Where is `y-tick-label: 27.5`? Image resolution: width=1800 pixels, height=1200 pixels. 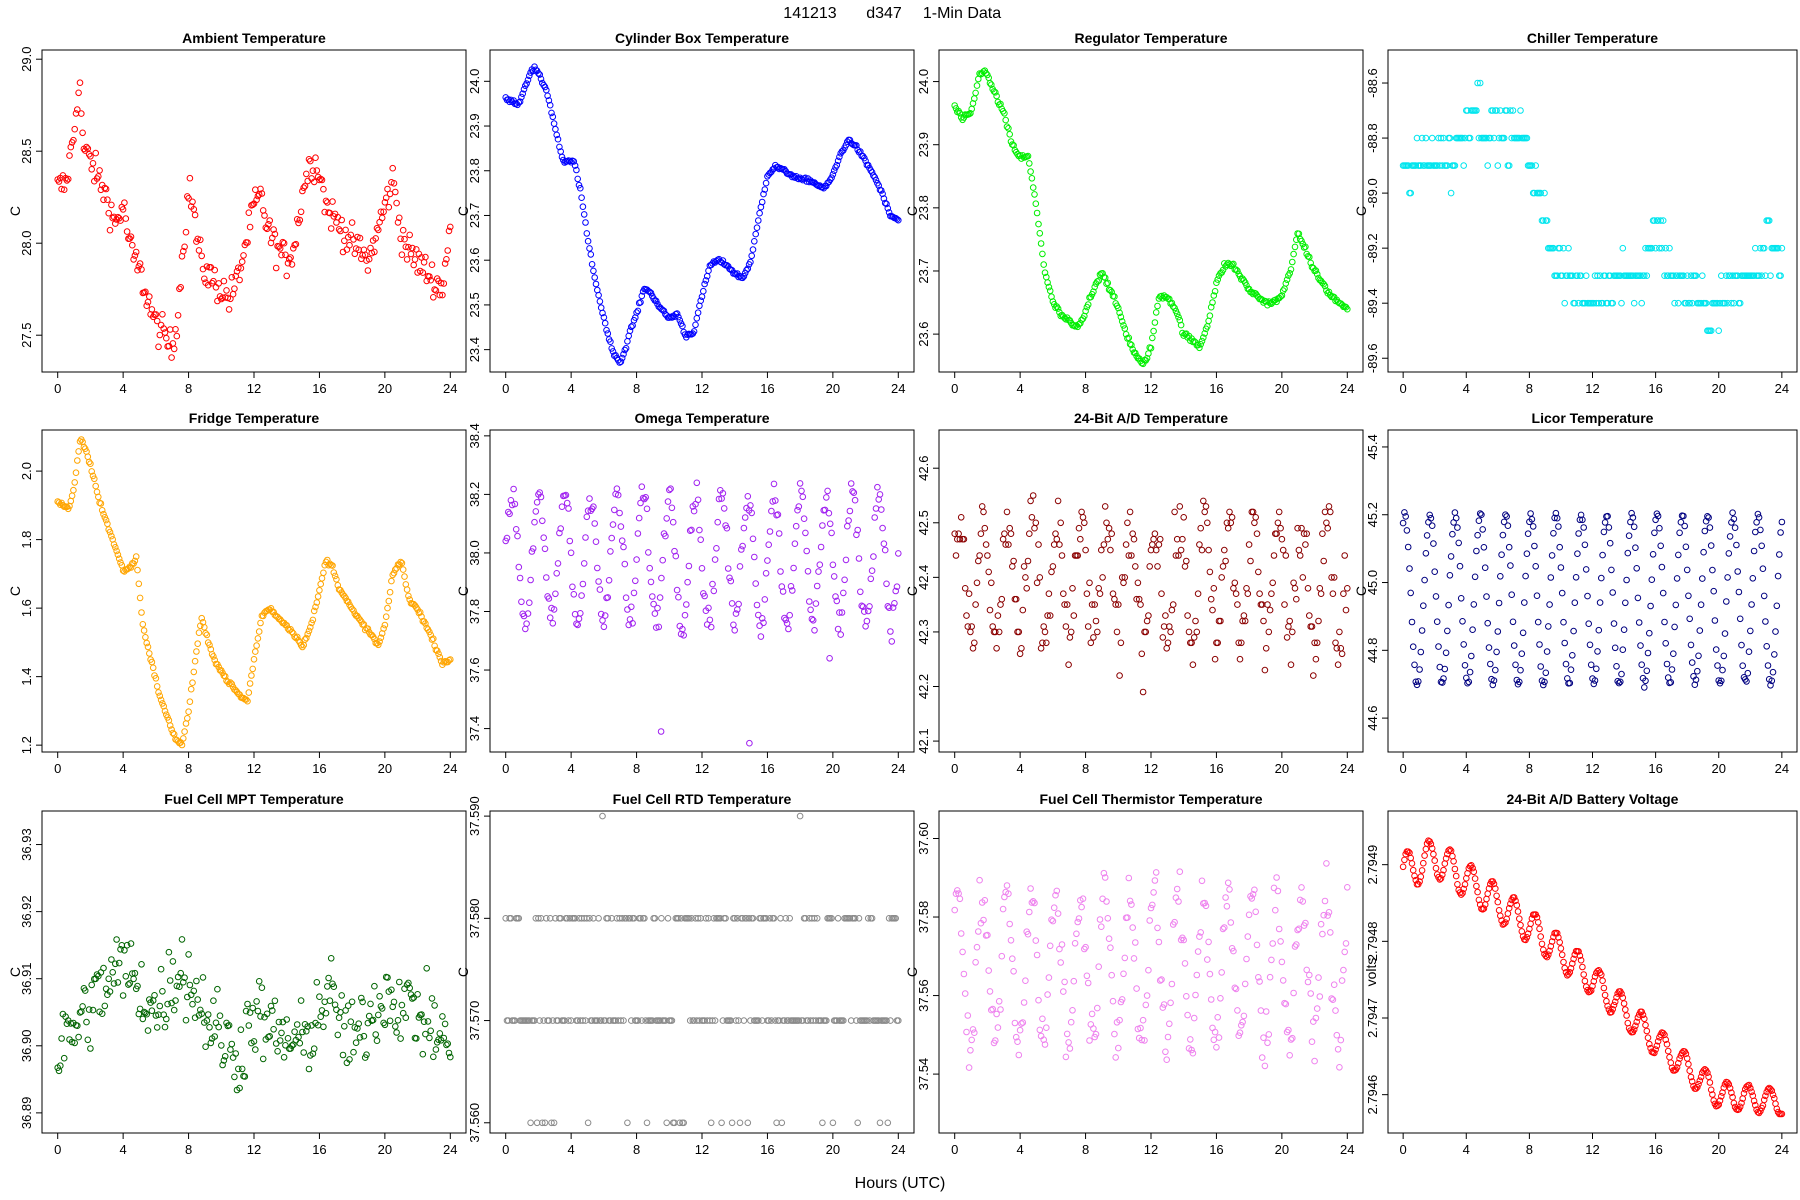 y-tick-label: 27.5 is located at coordinates (26, 335).